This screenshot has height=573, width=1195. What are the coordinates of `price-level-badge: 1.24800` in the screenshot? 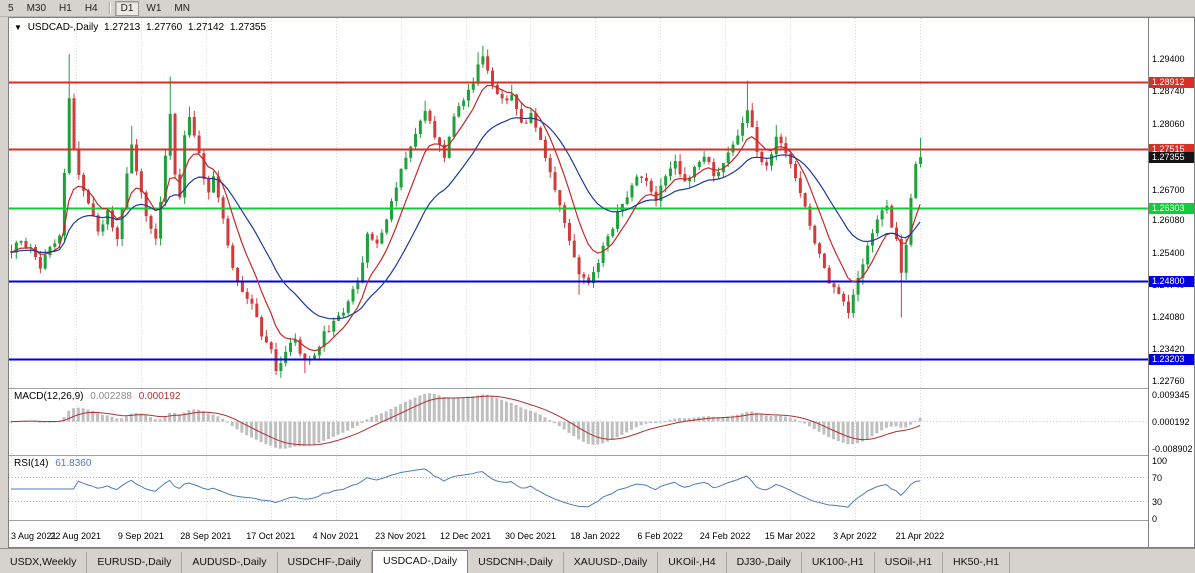 It's located at (1171, 282).